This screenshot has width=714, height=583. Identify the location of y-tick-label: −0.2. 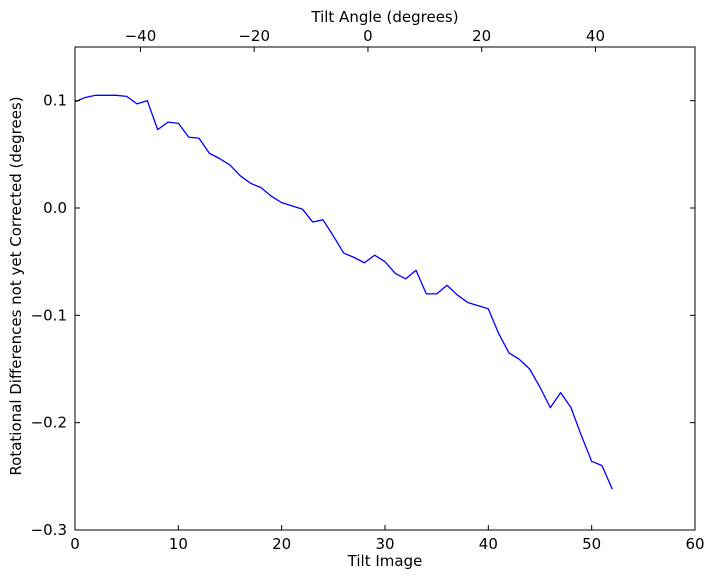
(49, 423).